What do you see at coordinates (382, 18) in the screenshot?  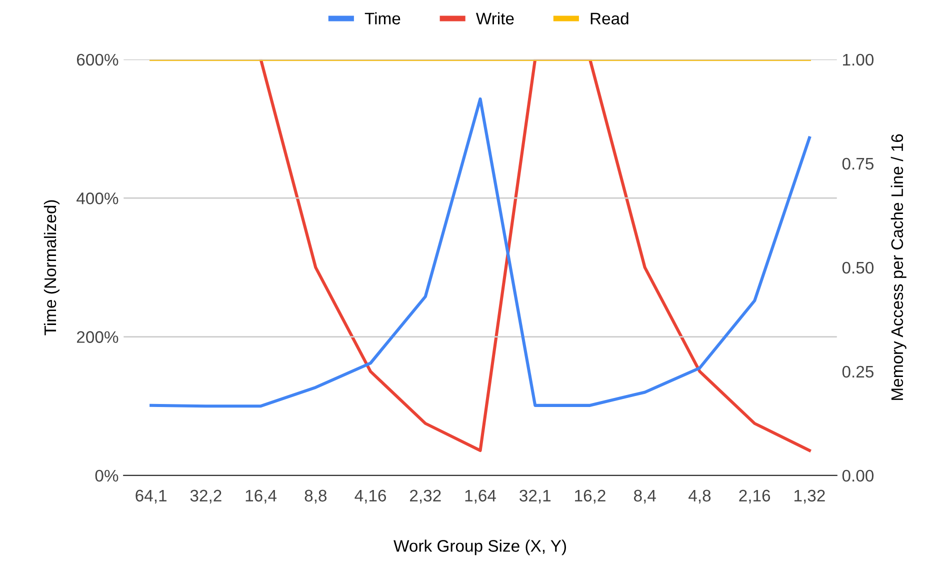 I see `legend-label: Time` at bounding box center [382, 18].